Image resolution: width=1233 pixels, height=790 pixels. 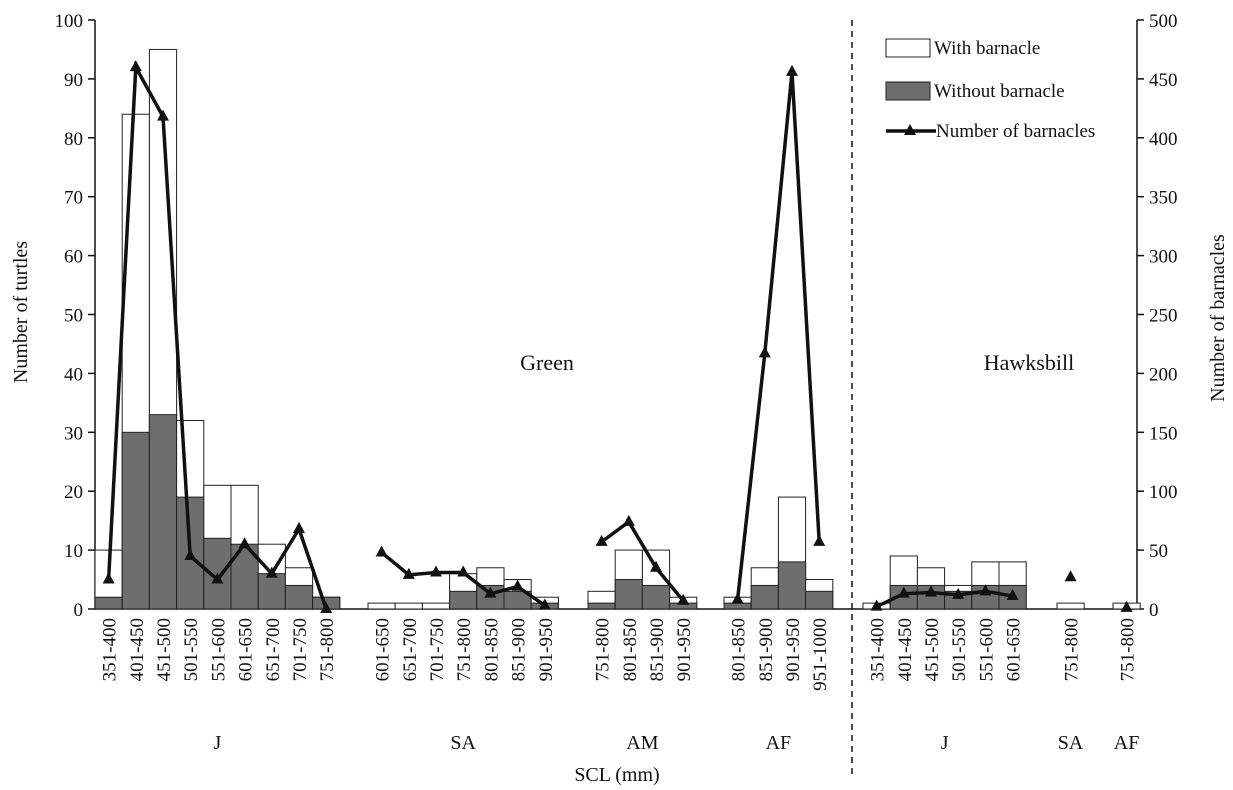 I want to click on x-tick-label: 951-1000, so click(x=820, y=654).